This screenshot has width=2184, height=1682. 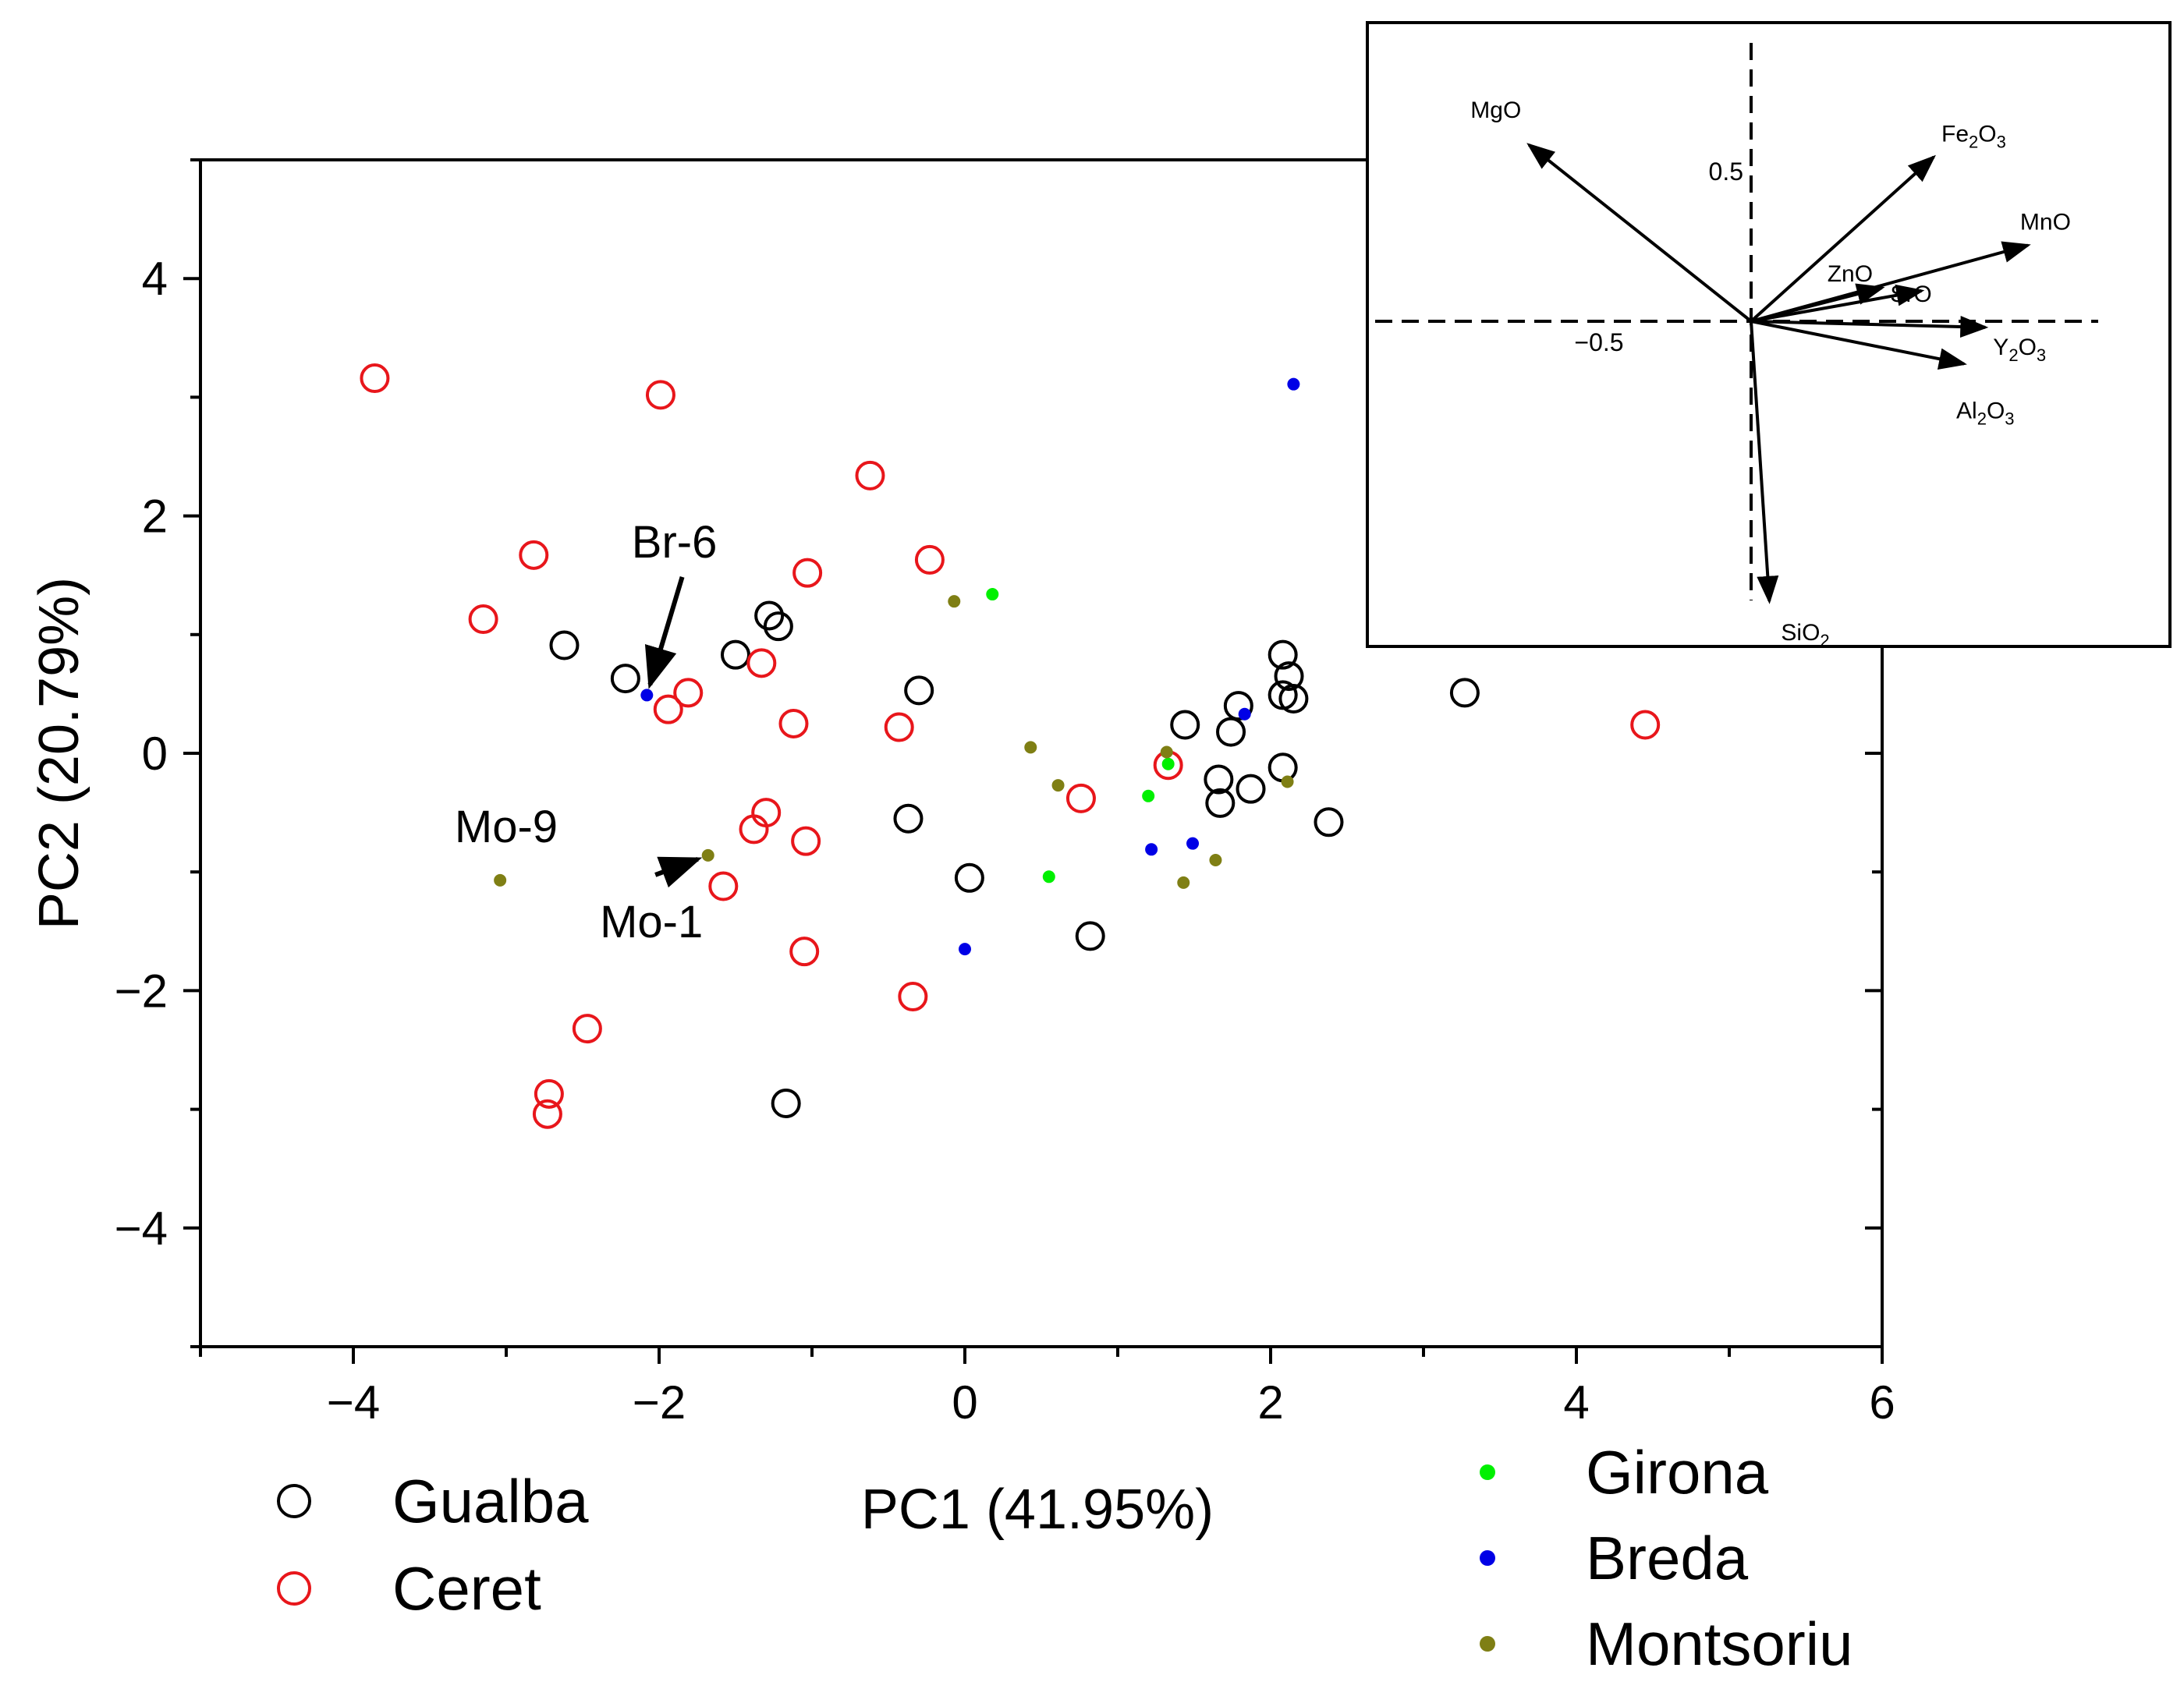 What do you see at coordinates (1599, 342) in the screenshot?
I see `inset-x-tick-label: −0.5` at bounding box center [1599, 342].